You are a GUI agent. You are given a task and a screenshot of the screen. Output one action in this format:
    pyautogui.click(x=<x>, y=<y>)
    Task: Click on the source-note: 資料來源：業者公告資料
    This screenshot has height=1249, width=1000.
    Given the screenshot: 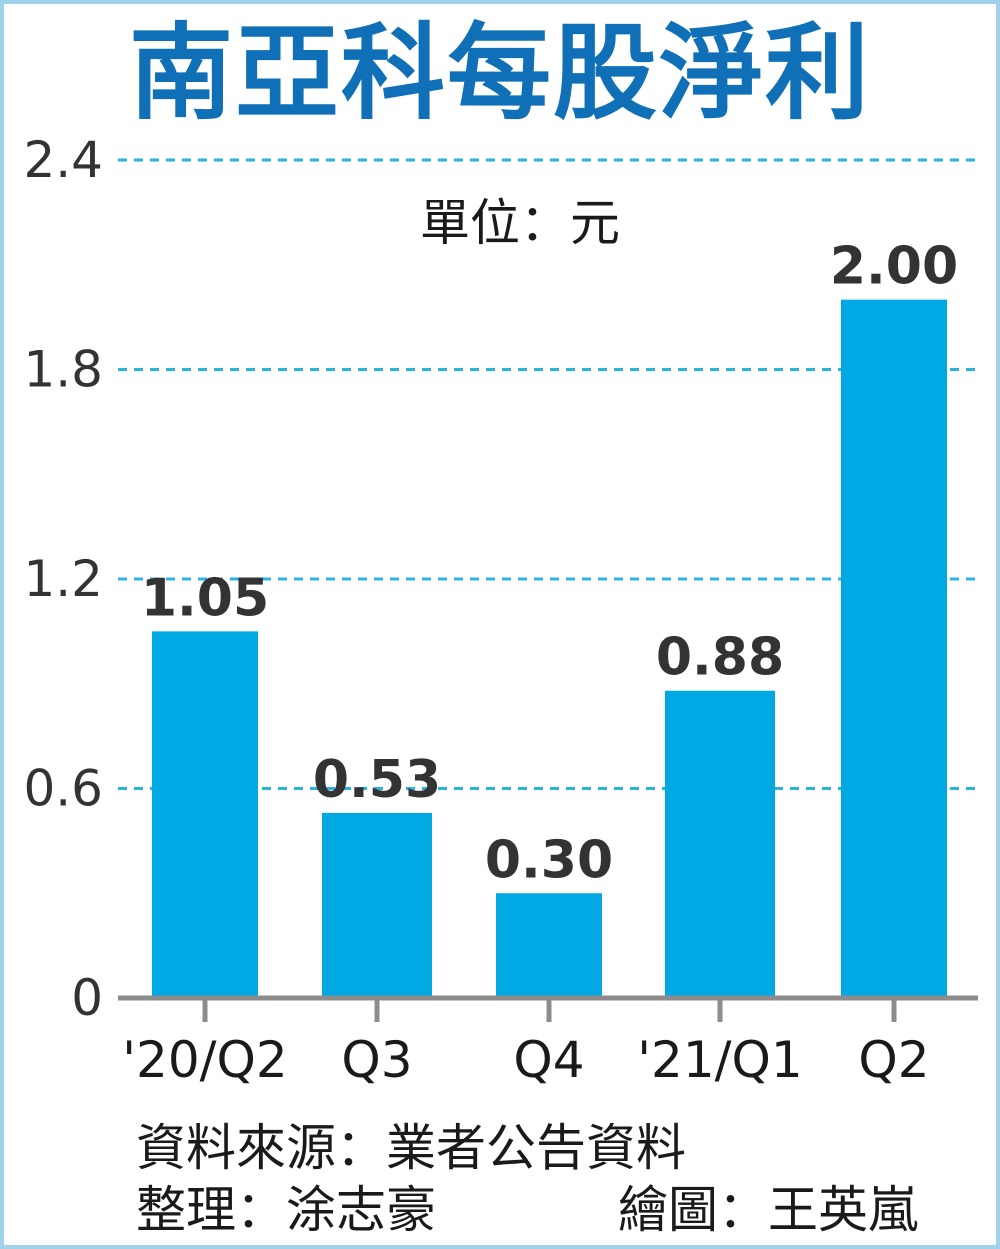 What is the action you would take?
    pyautogui.click(x=411, y=1148)
    